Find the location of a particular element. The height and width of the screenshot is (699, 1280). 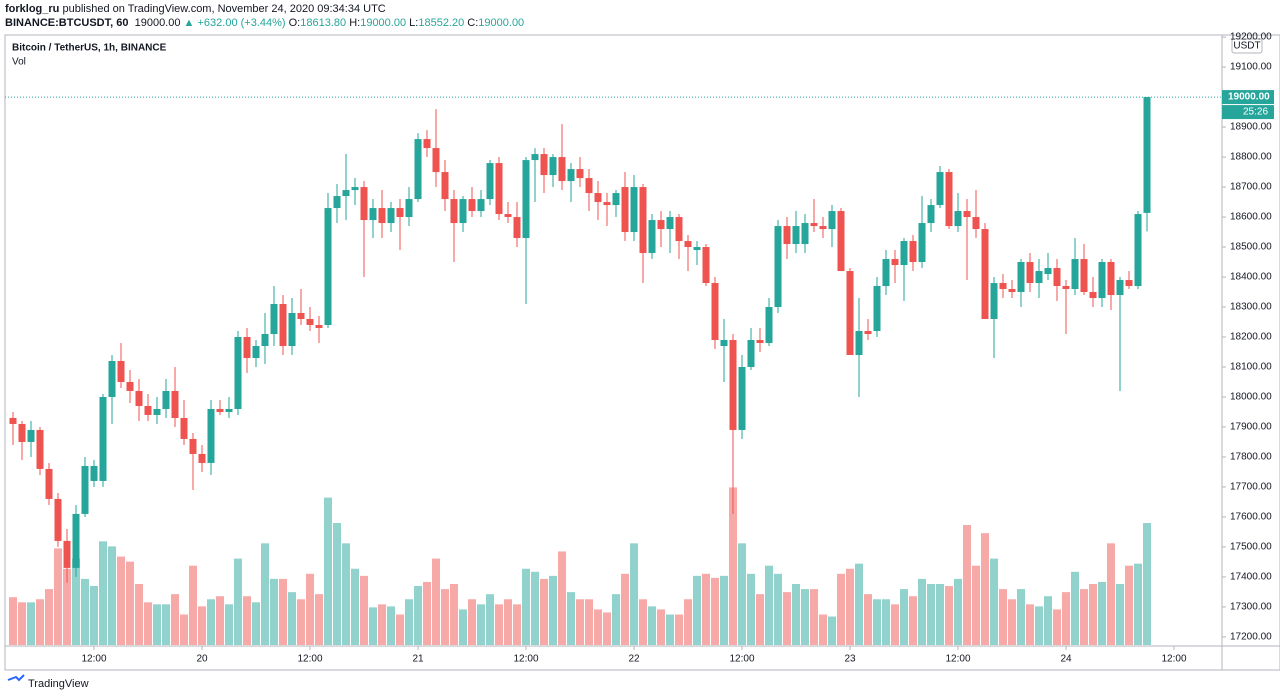

y-tick-label: 17900.00 is located at coordinates (1251, 427).